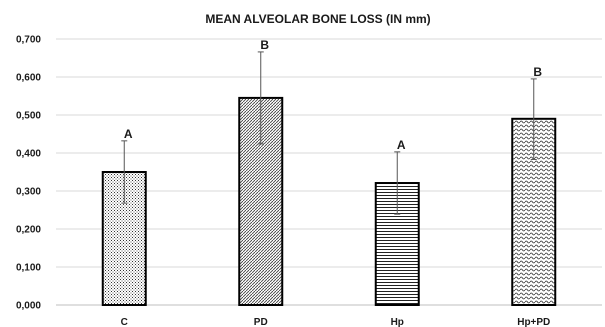 The width and height of the screenshot is (605, 327). What do you see at coordinates (533, 322) in the screenshot?
I see `x-category-label: Hp+PD` at bounding box center [533, 322].